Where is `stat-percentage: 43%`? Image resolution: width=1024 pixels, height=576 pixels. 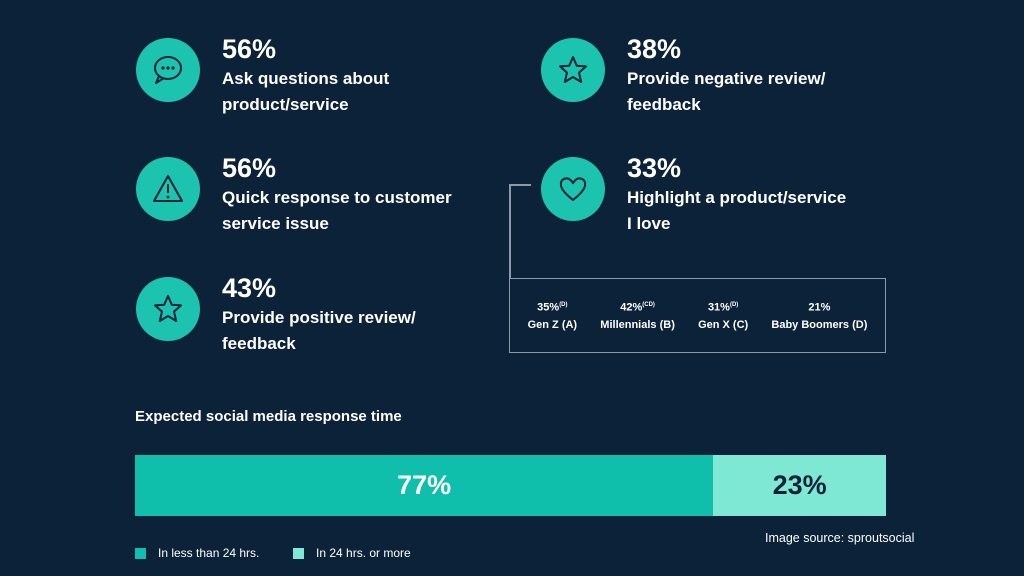 stat-percentage: 43% is located at coordinates (249, 288).